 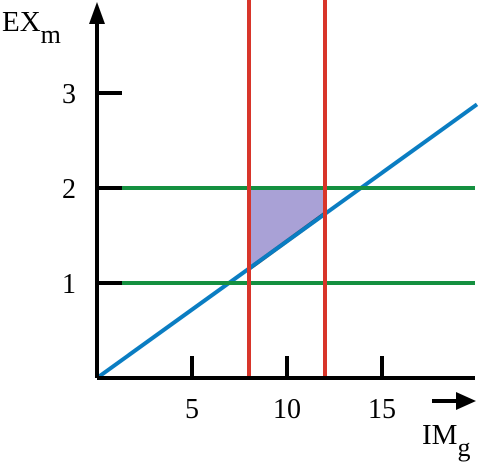 What do you see at coordinates (51, 34) in the screenshot?
I see `y-axis-label-sub: m` at bounding box center [51, 34].